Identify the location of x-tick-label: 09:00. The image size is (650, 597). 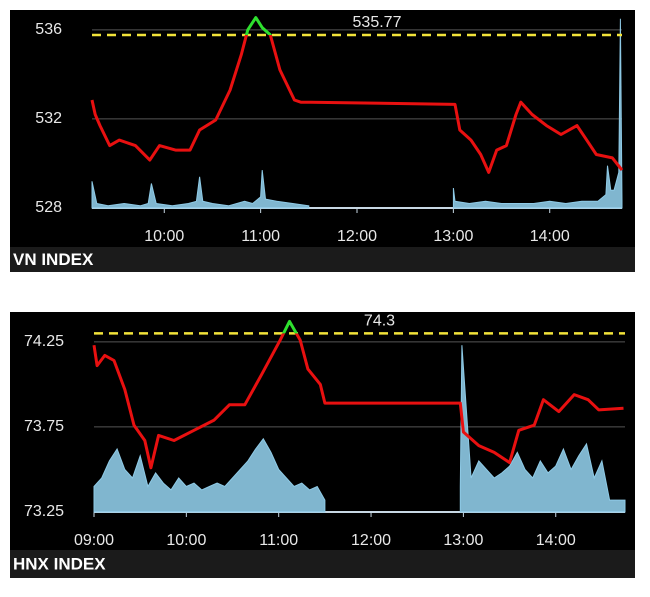
(94, 540).